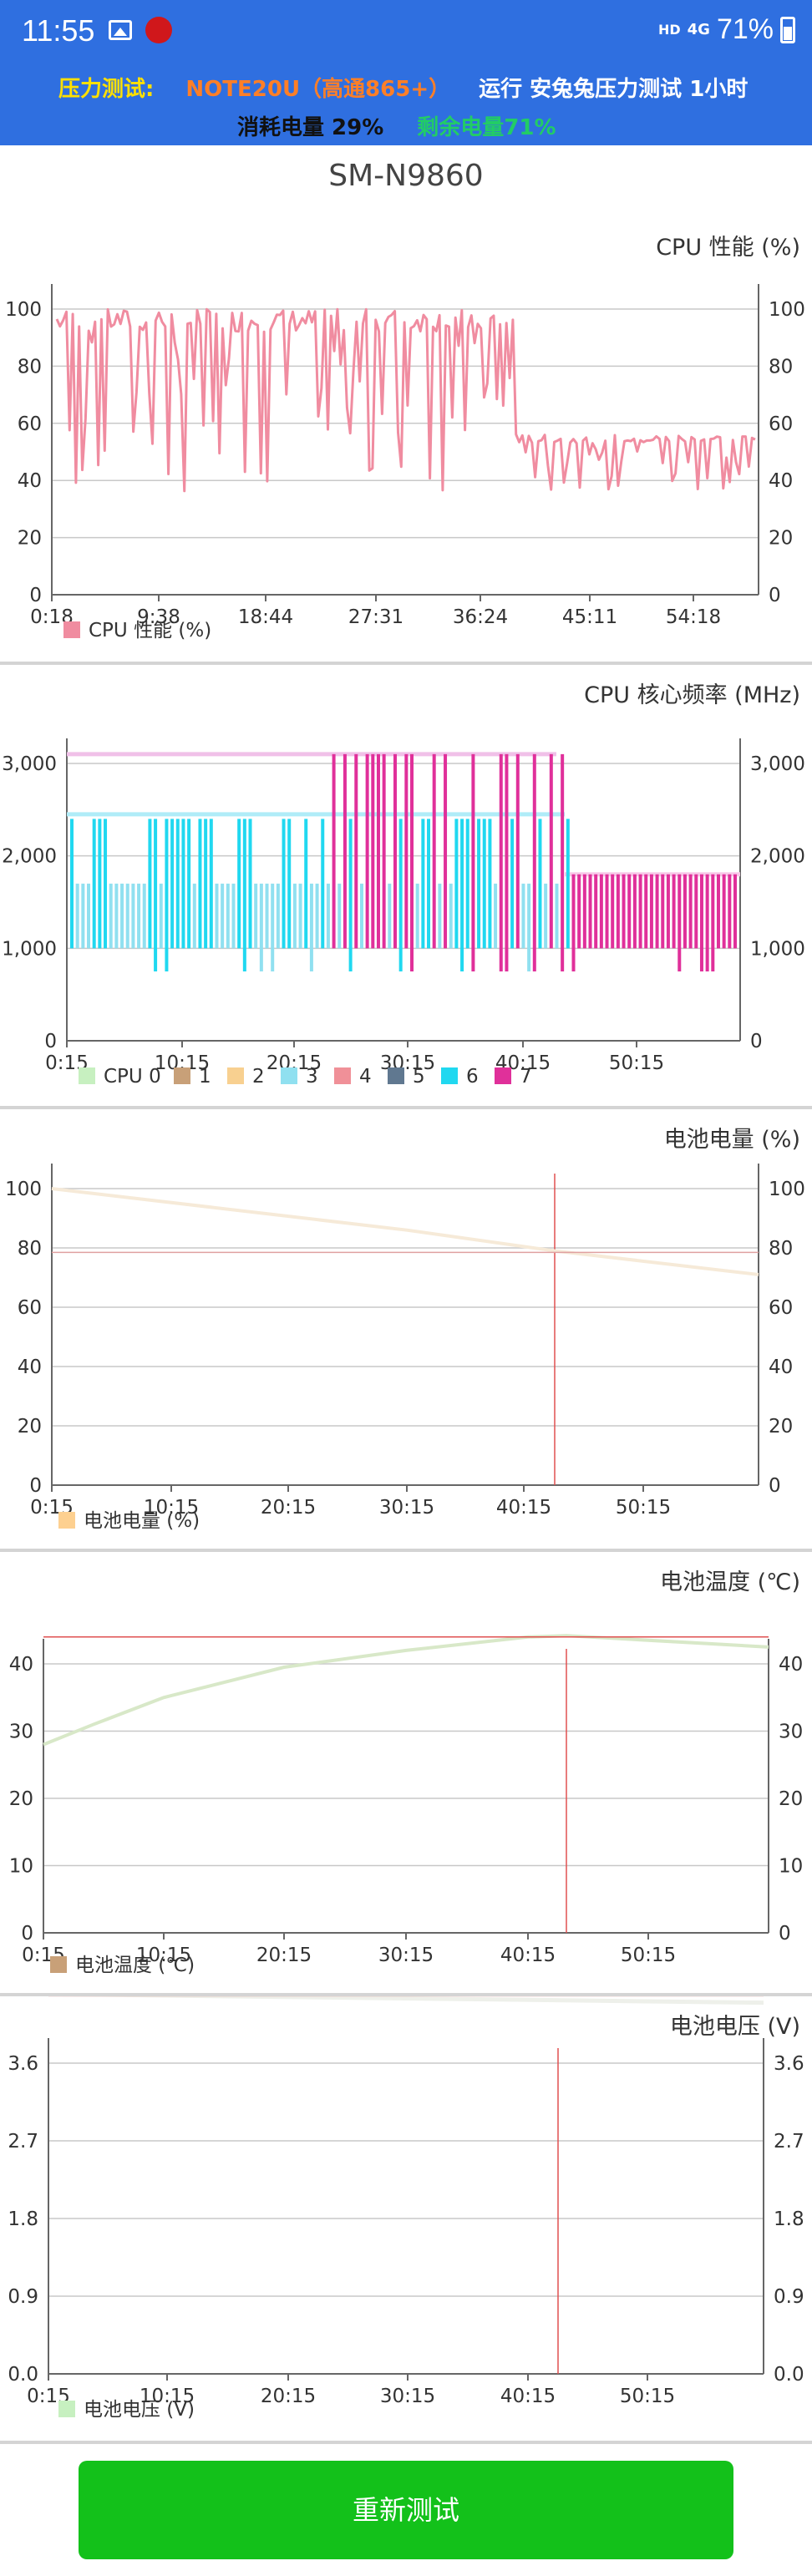 The height and width of the screenshot is (2576, 812). What do you see at coordinates (789, 2219) in the screenshot?
I see `y-tick-label-right: 1.8` at bounding box center [789, 2219].